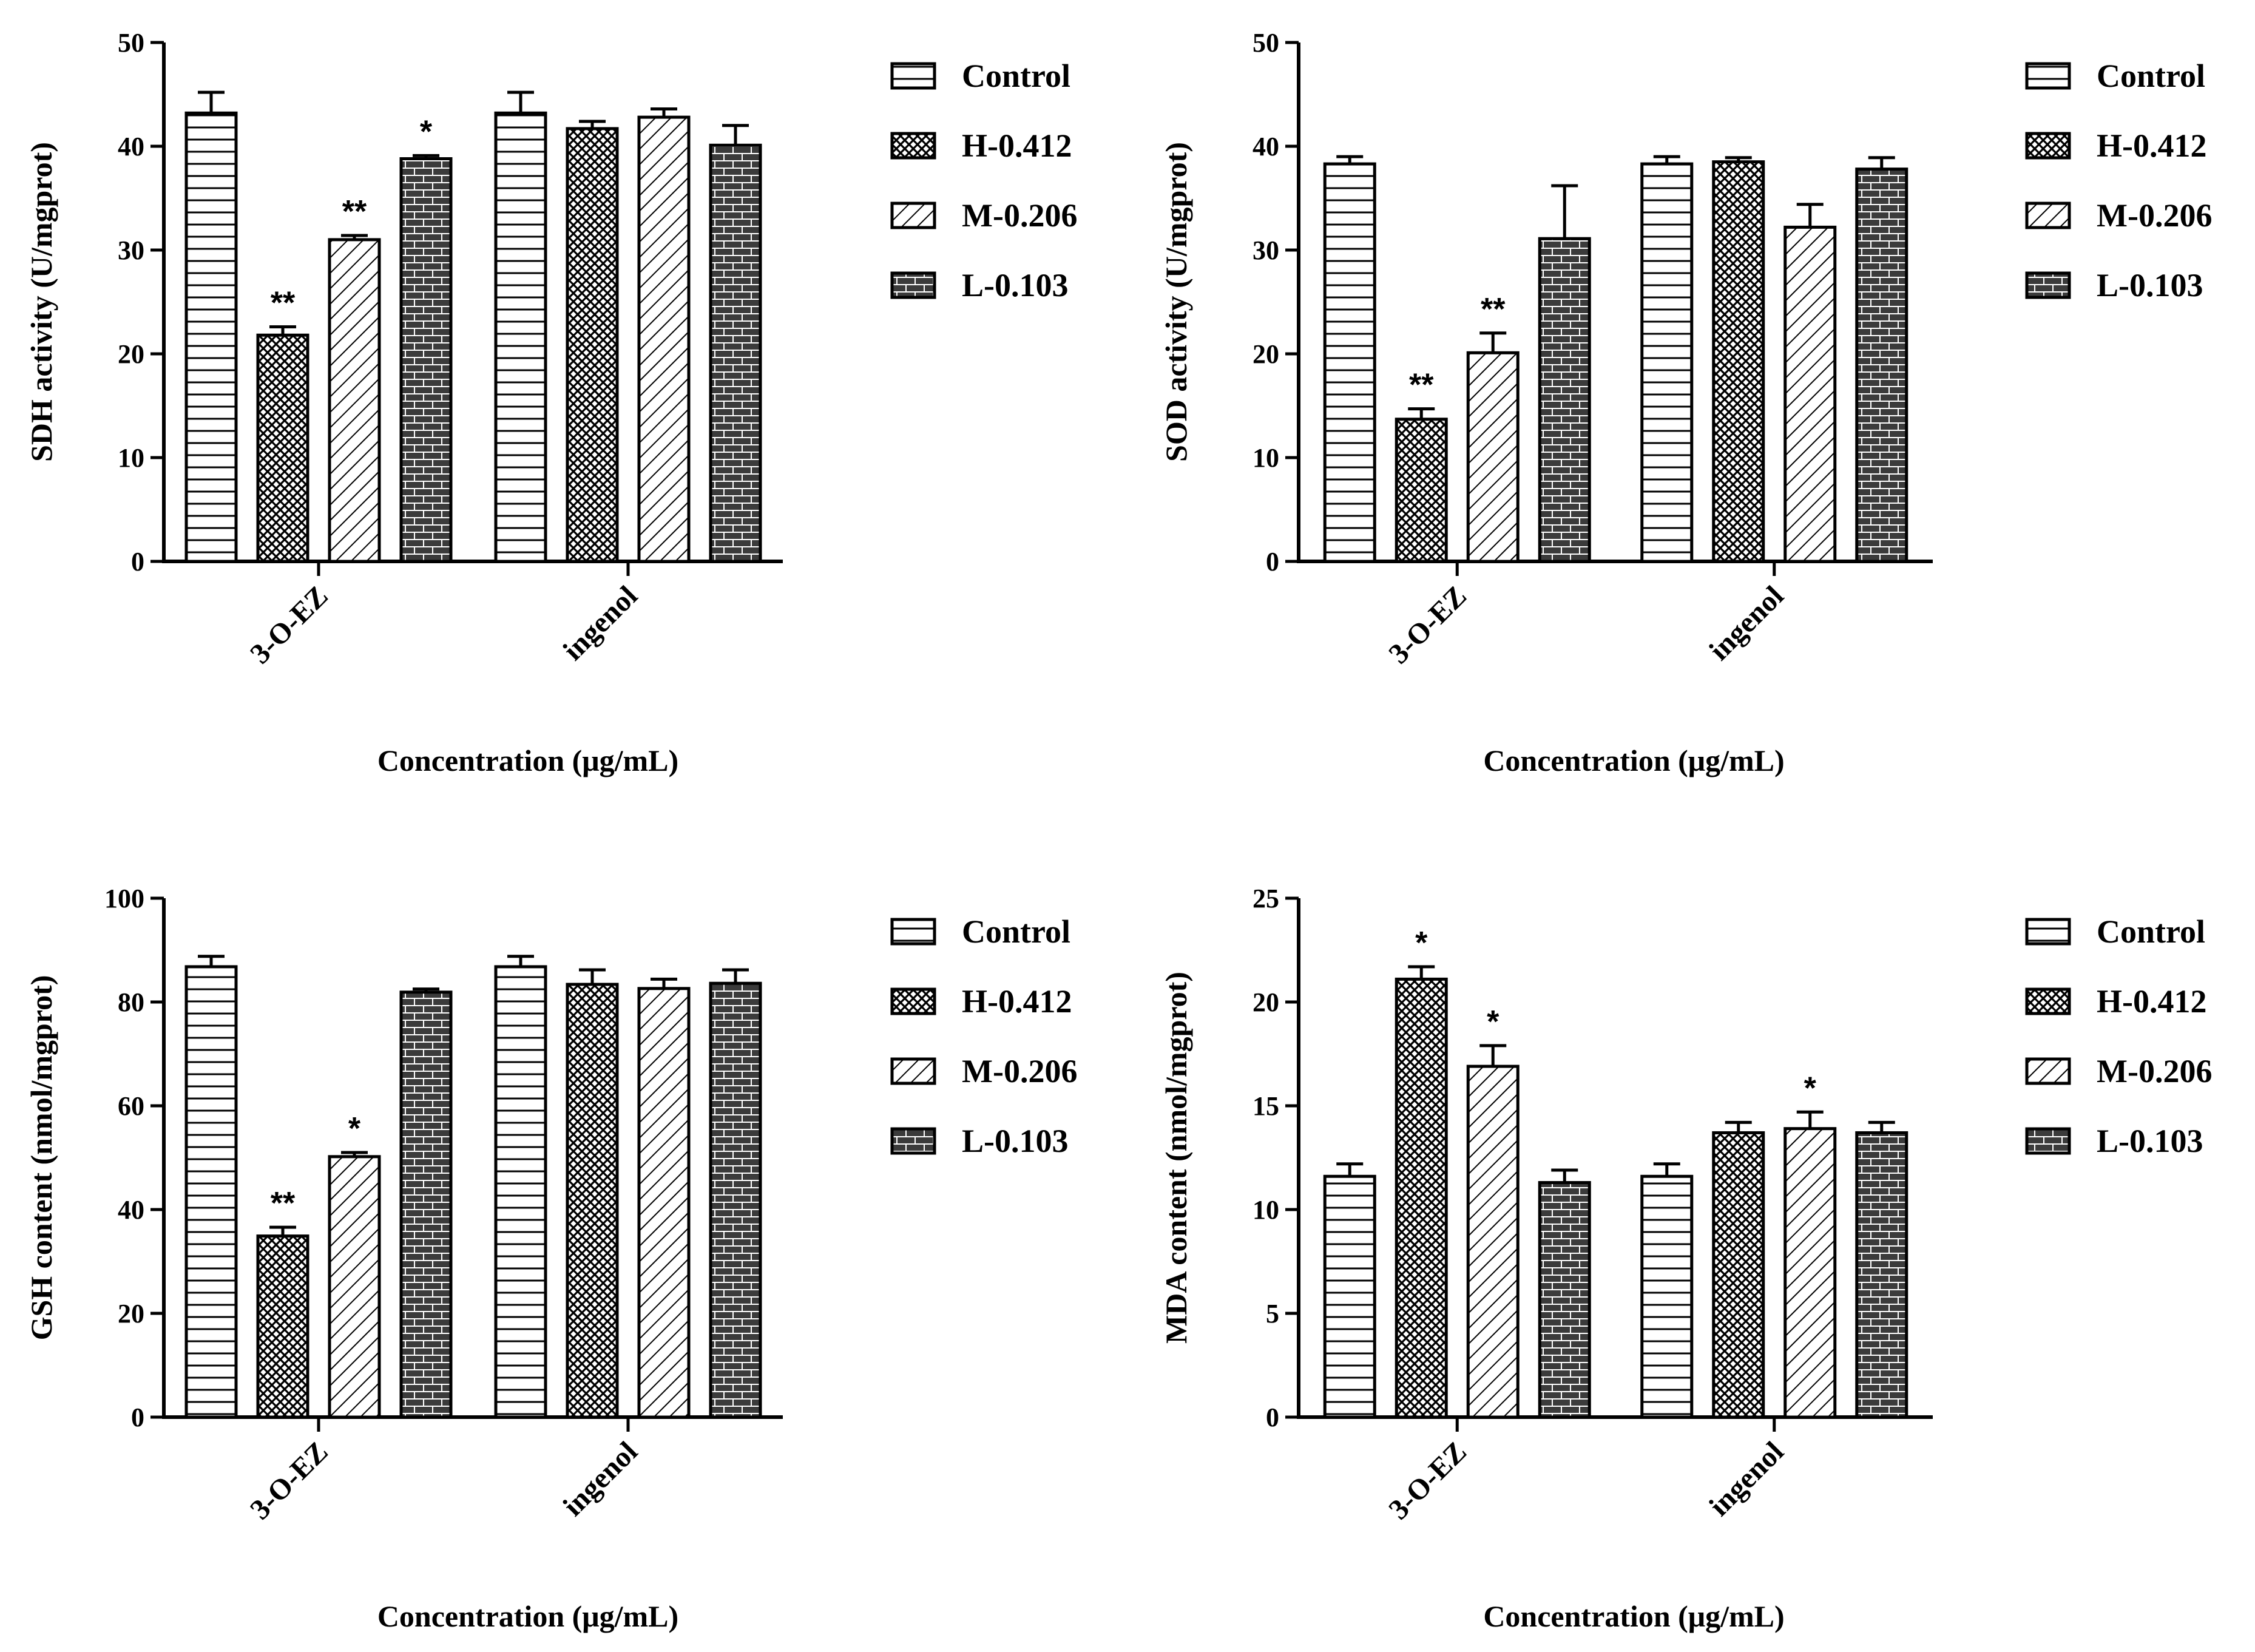  Describe the element at coordinates (1266, 898) in the screenshot. I see `y-tick-label: 25` at that location.